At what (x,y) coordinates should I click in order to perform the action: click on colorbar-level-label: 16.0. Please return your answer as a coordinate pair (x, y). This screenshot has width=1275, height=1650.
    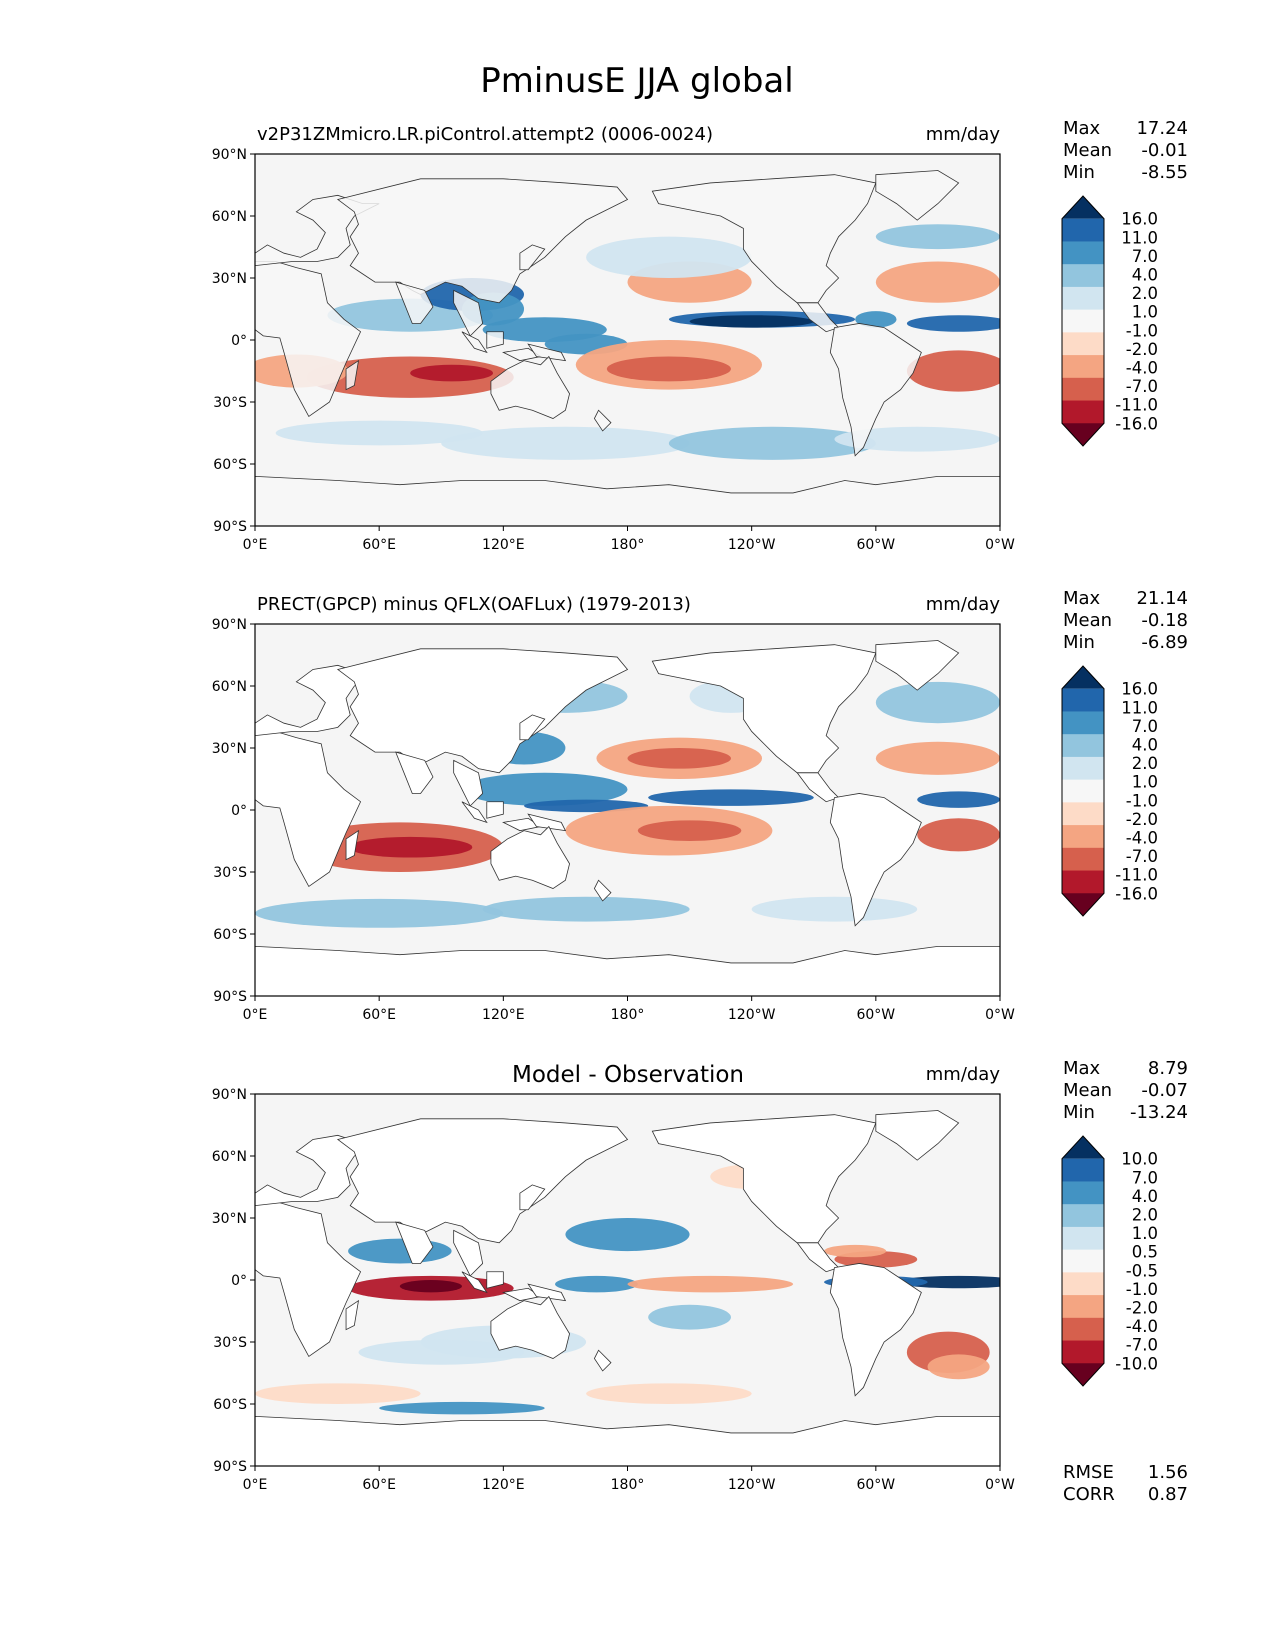
    Looking at the image, I should click on (1139, 689).